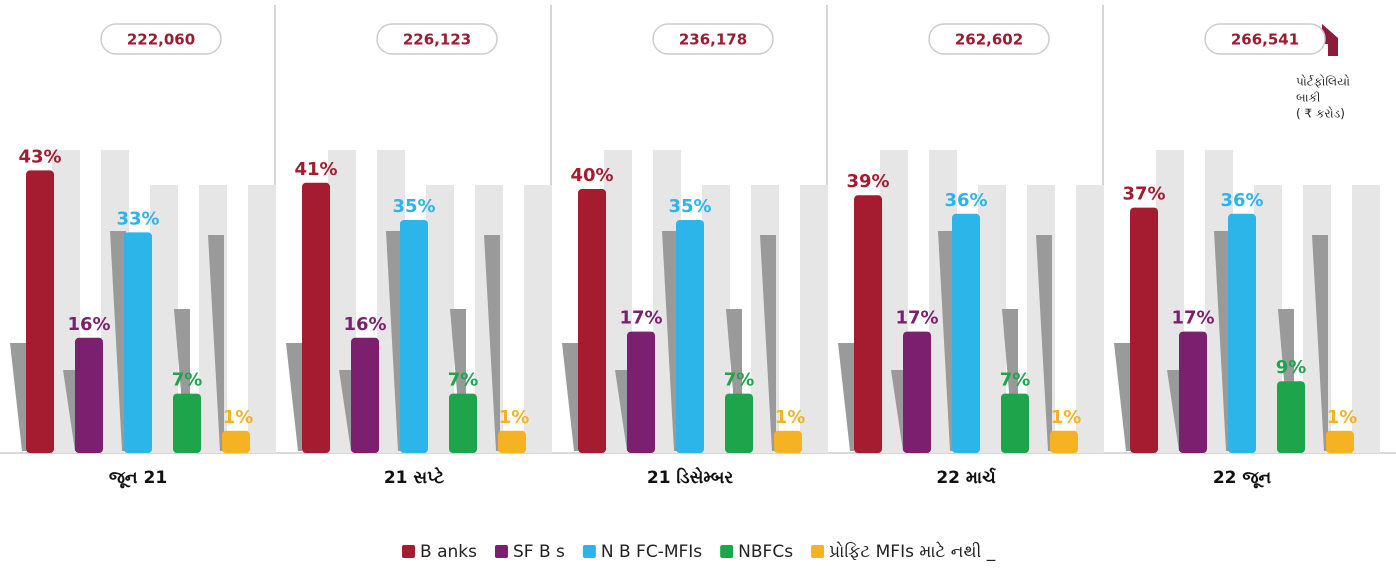 This screenshot has width=1396, height=571. I want to click on total-label: 236,178, so click(713, 40).